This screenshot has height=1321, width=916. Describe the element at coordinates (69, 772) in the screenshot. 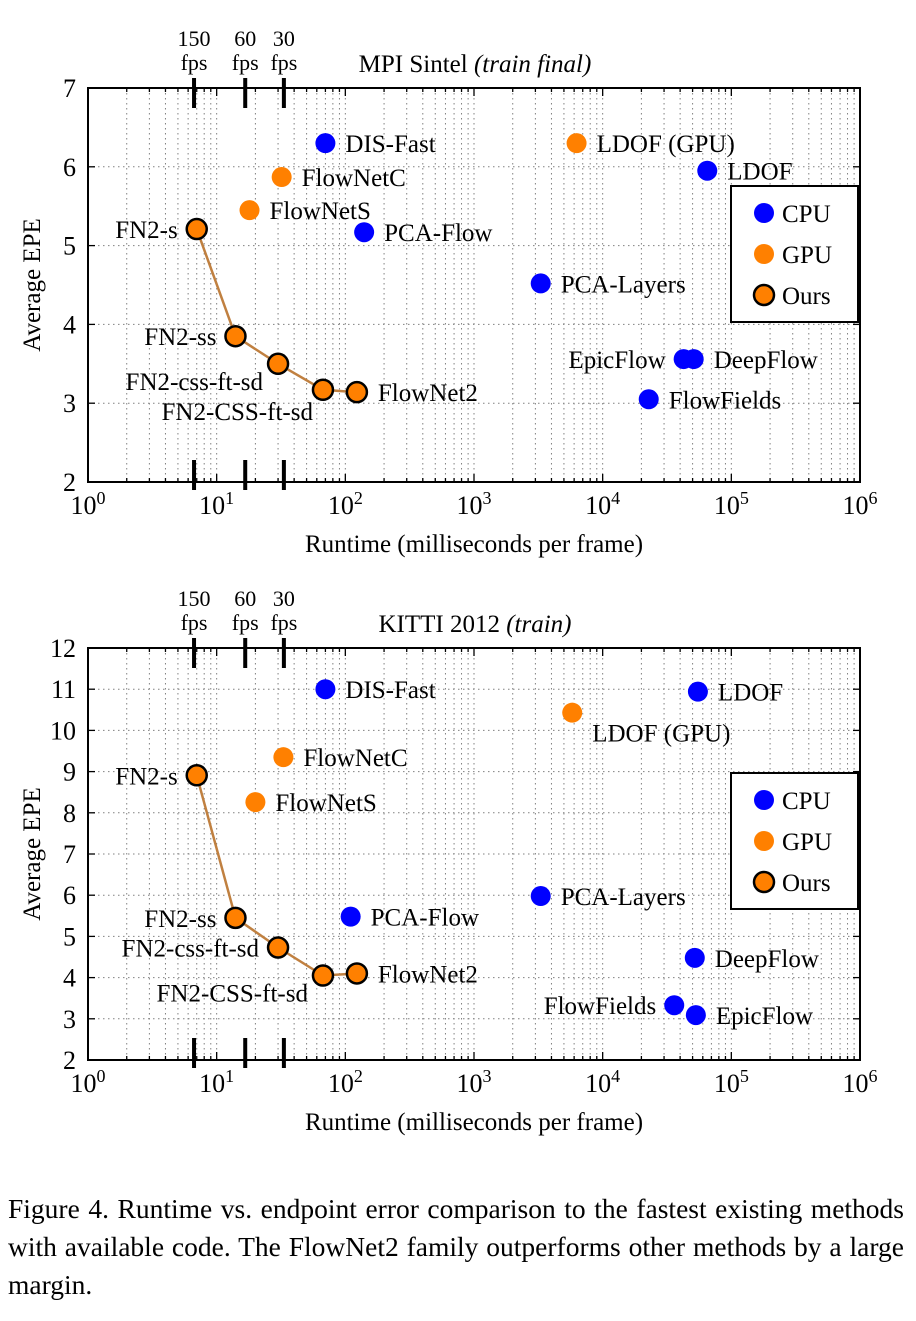

I see `y-tick-label: 9` at that location.